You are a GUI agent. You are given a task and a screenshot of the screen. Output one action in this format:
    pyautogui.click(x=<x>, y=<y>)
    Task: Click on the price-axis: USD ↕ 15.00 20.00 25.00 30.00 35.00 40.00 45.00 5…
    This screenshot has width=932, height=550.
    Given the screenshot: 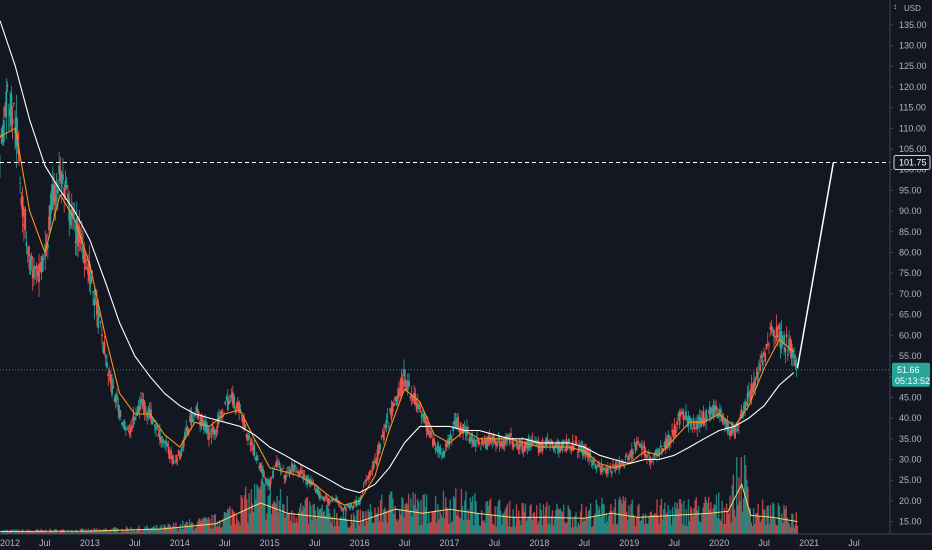 What is the action you would take?
    pyautogui.click(x=910, y=275)
    